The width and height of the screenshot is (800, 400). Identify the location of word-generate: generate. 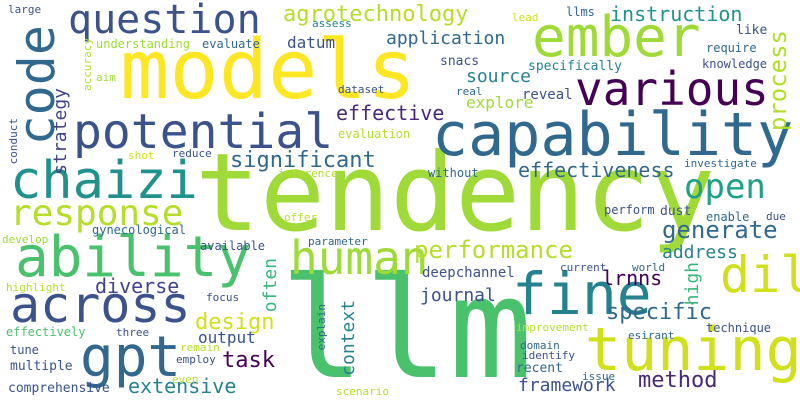
(720, 230).